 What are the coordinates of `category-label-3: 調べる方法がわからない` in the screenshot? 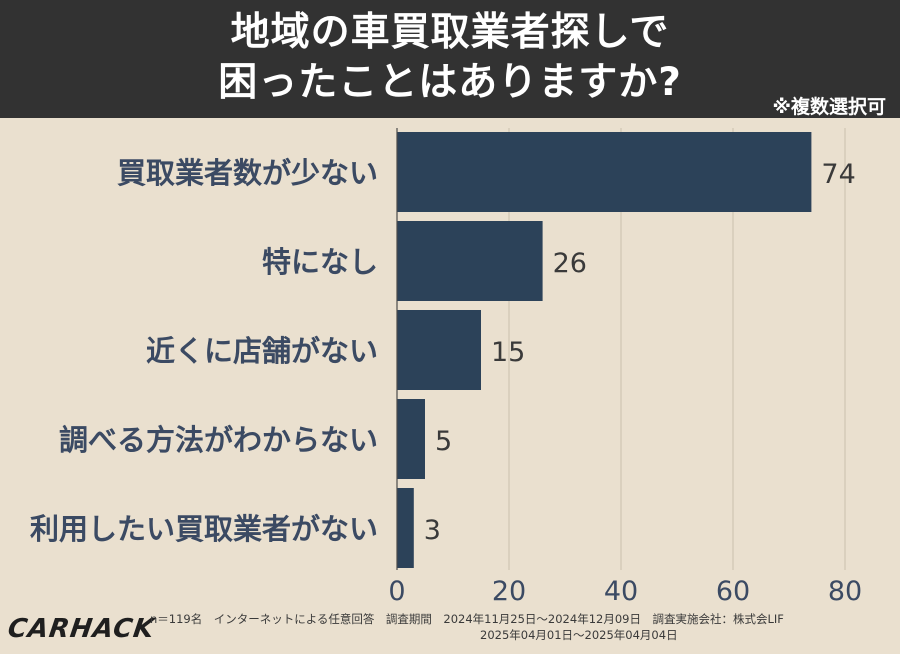 It's located at (218, 440).